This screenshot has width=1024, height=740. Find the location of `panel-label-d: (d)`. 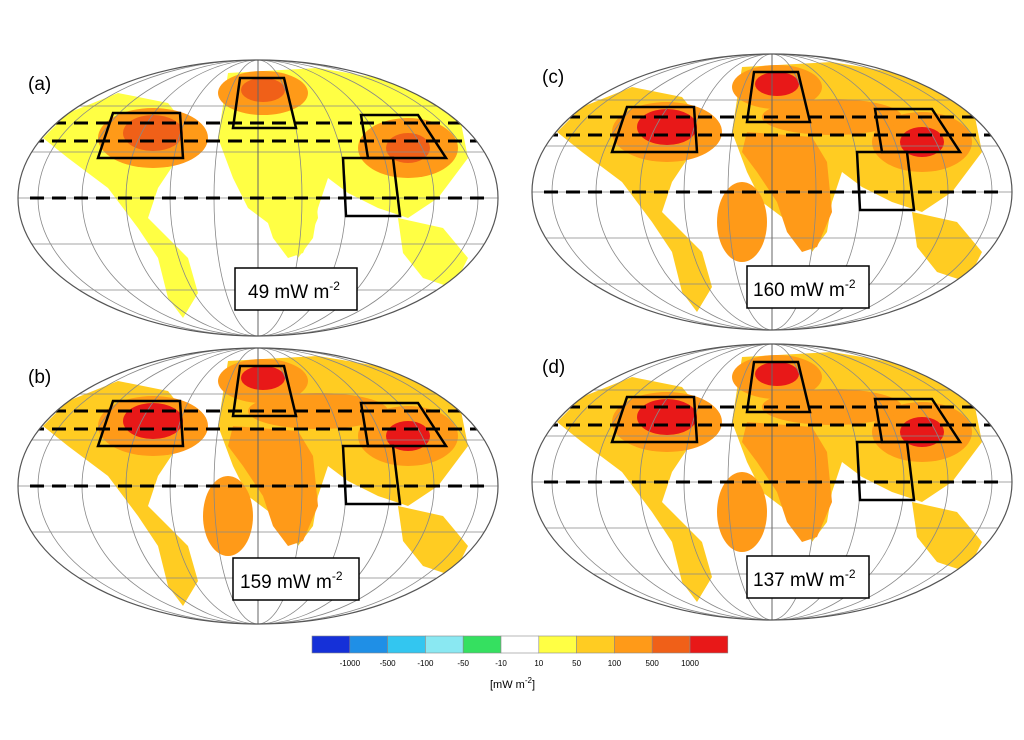

panel-label-d: (d) is located at coordinates (553, 367).